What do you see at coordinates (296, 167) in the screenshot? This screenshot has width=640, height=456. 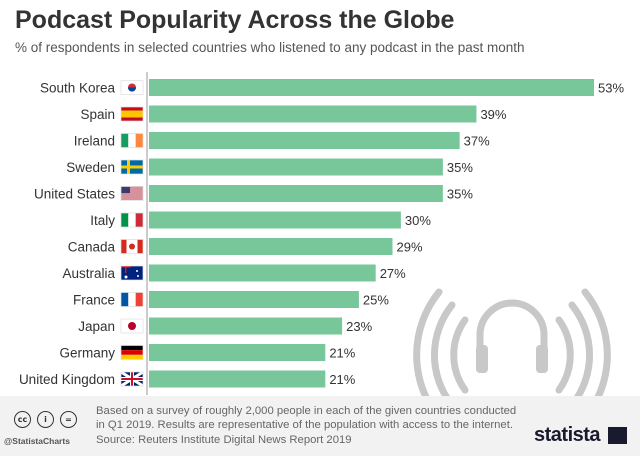 I see `bar-sweden` at bounding box center [296, 167].